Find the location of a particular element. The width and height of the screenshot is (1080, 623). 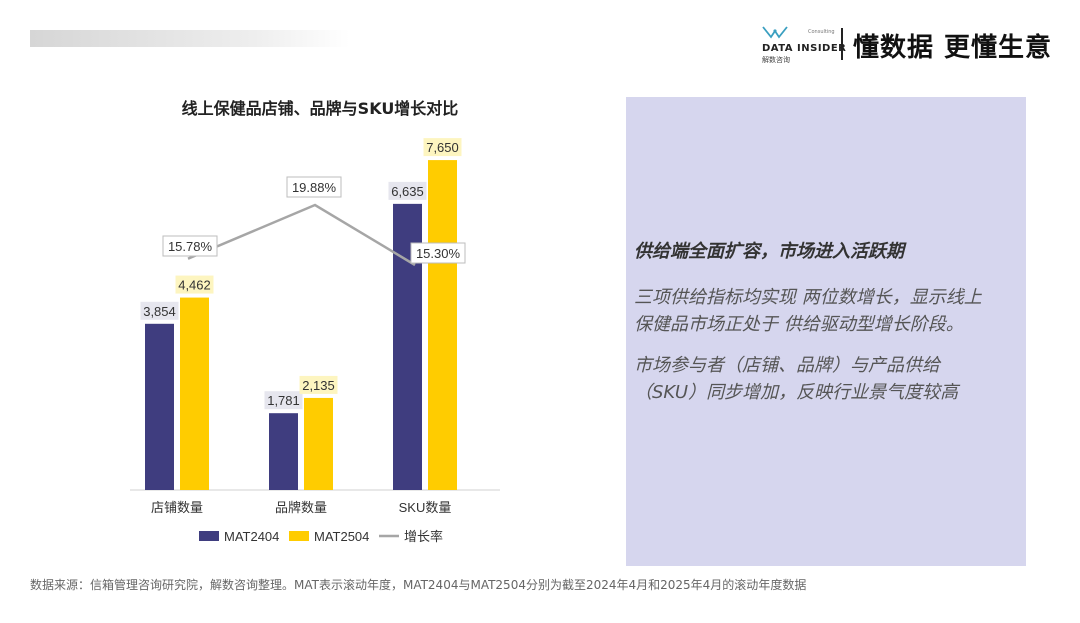

chart-title: 线上保健品店铺、品牌与SKU增长对比 is located at coordinates (320, 108).